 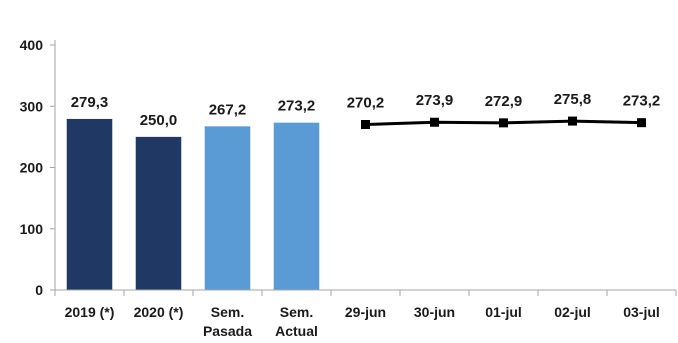 I want to click on line-data-label: 275,8, so click(x=573, y=99).